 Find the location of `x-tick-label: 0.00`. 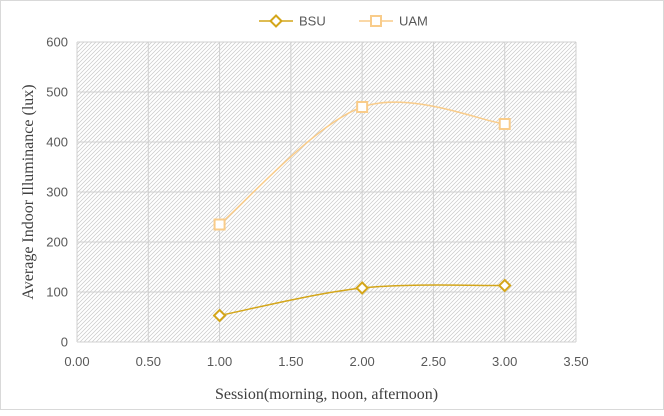

x-tick-label: 0.00 is located at coordinates (76, 361).